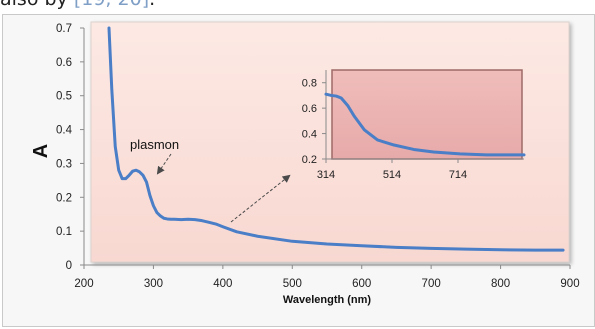 This screenshot has width=595, height=329. Describe the element at coordinates (458, 175) in the screenshot. I see `inset-x-tick-label: 714` at that location.